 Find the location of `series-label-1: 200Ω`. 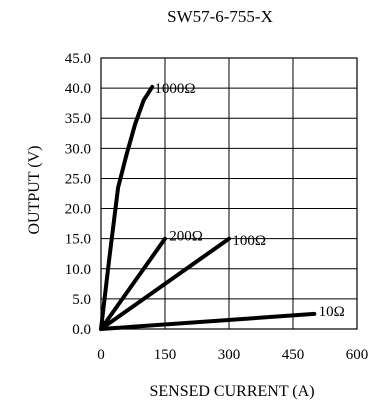

series-label-1: 200Ω is located at coordinates (186, 237).